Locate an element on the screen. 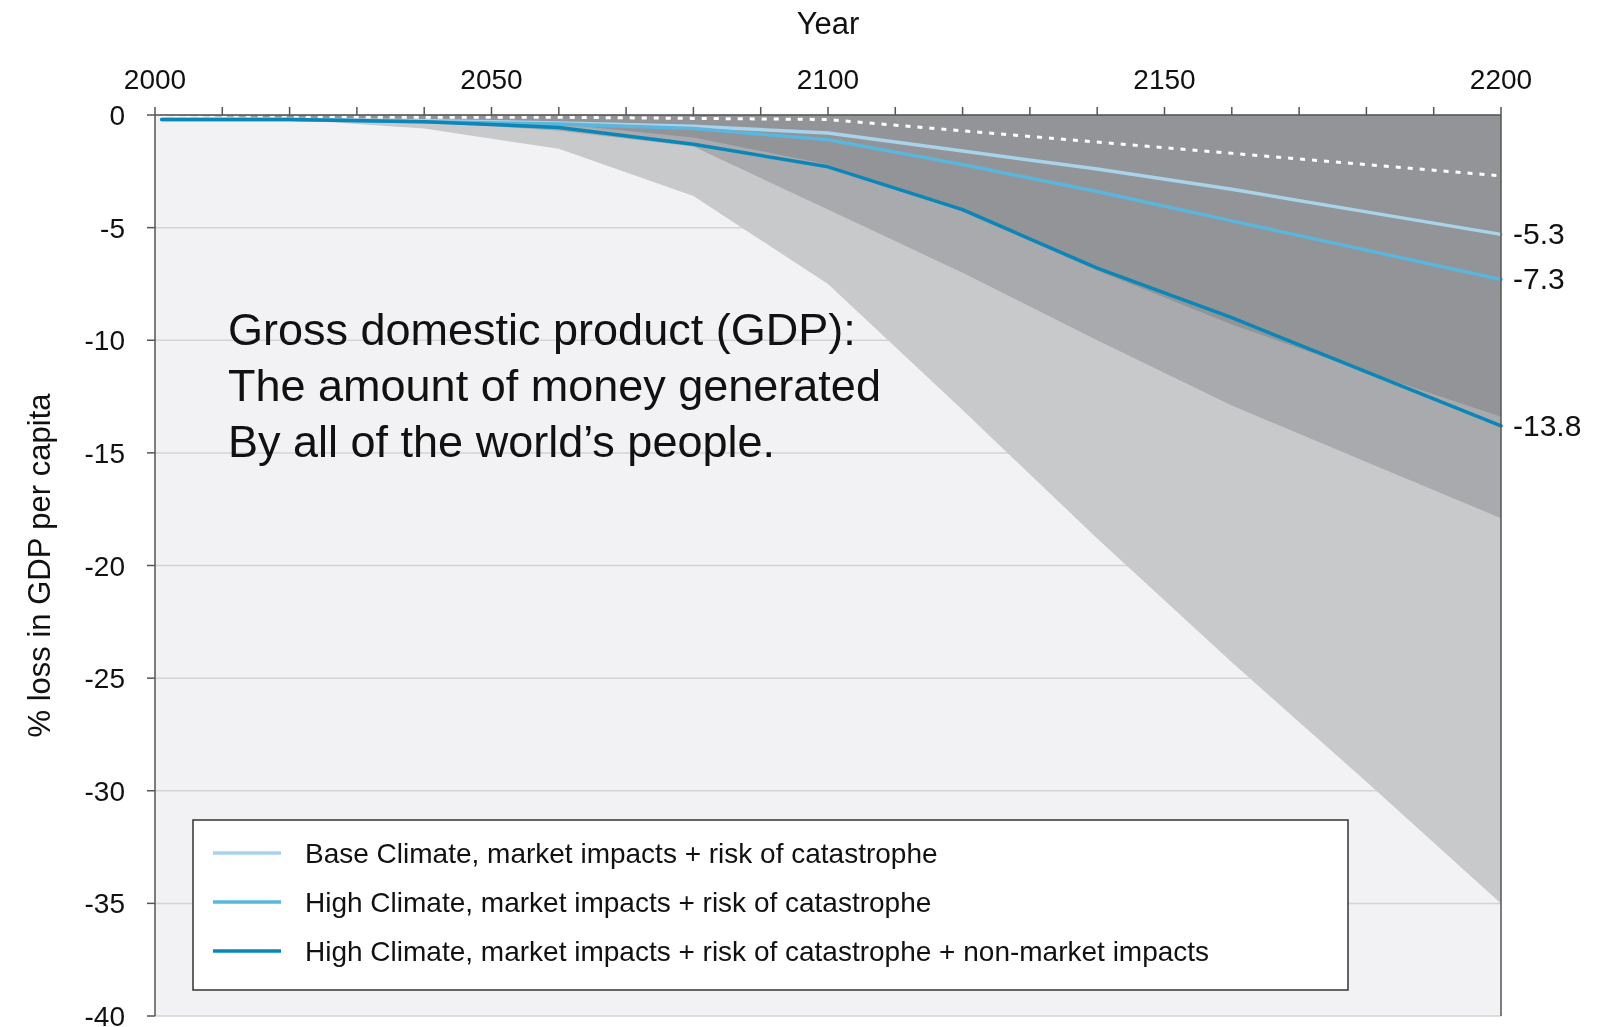  y-tick-label: -5 is located at coordinates (112, 228).